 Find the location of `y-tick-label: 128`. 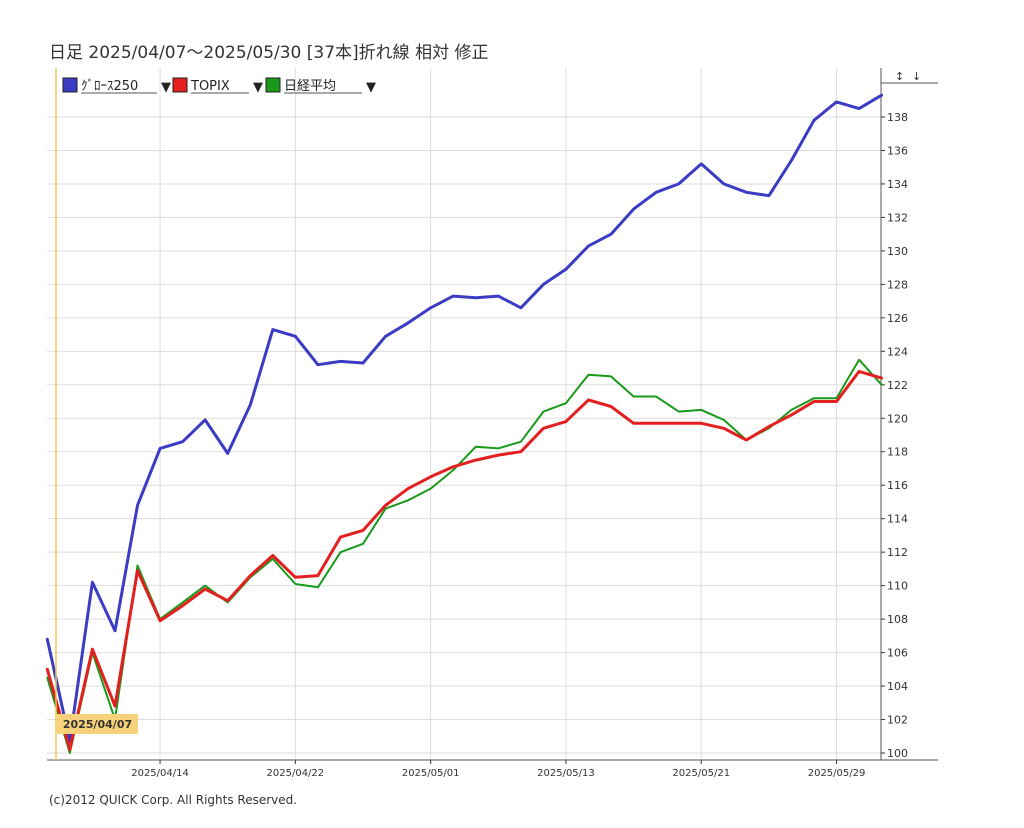

y-tick-label: 128 is located at coordinates (897, 284).